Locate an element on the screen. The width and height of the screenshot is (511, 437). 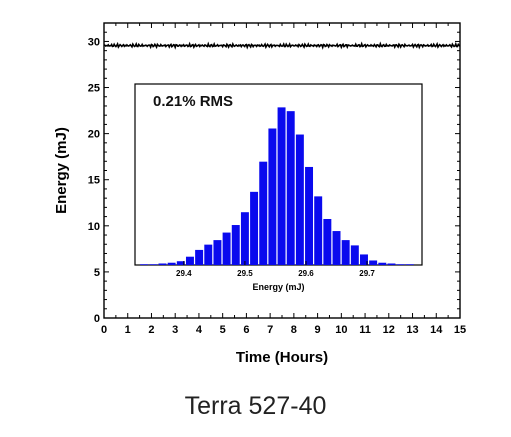
inset-x-tick-label: 29.7 is located at coordinates (367, 273).